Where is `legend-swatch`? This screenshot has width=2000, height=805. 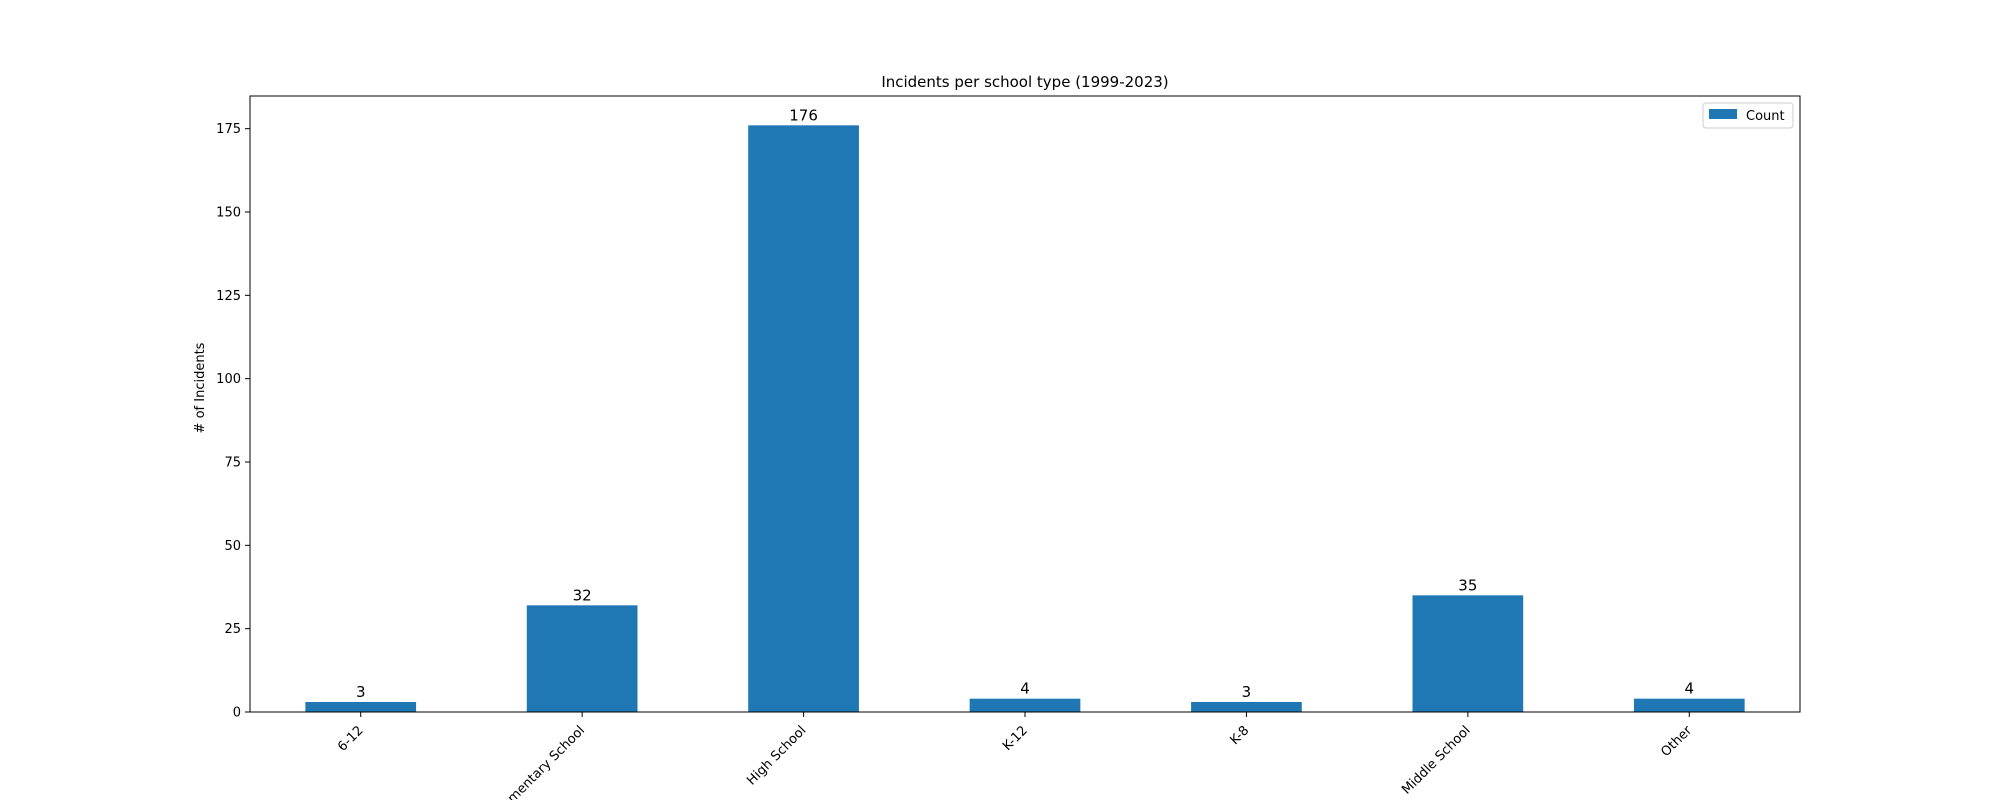
legend-swatch is located at coordinates (1723, 114).